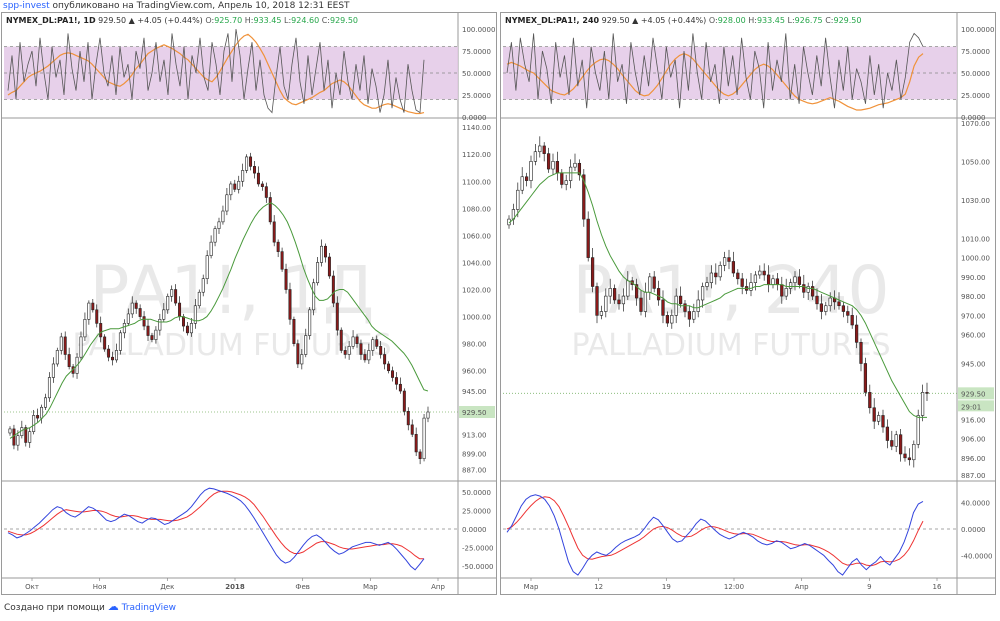  Describe the element at coordinates (302, 587) in the screenshot. I see `x-tick-label: Фев` at that location.